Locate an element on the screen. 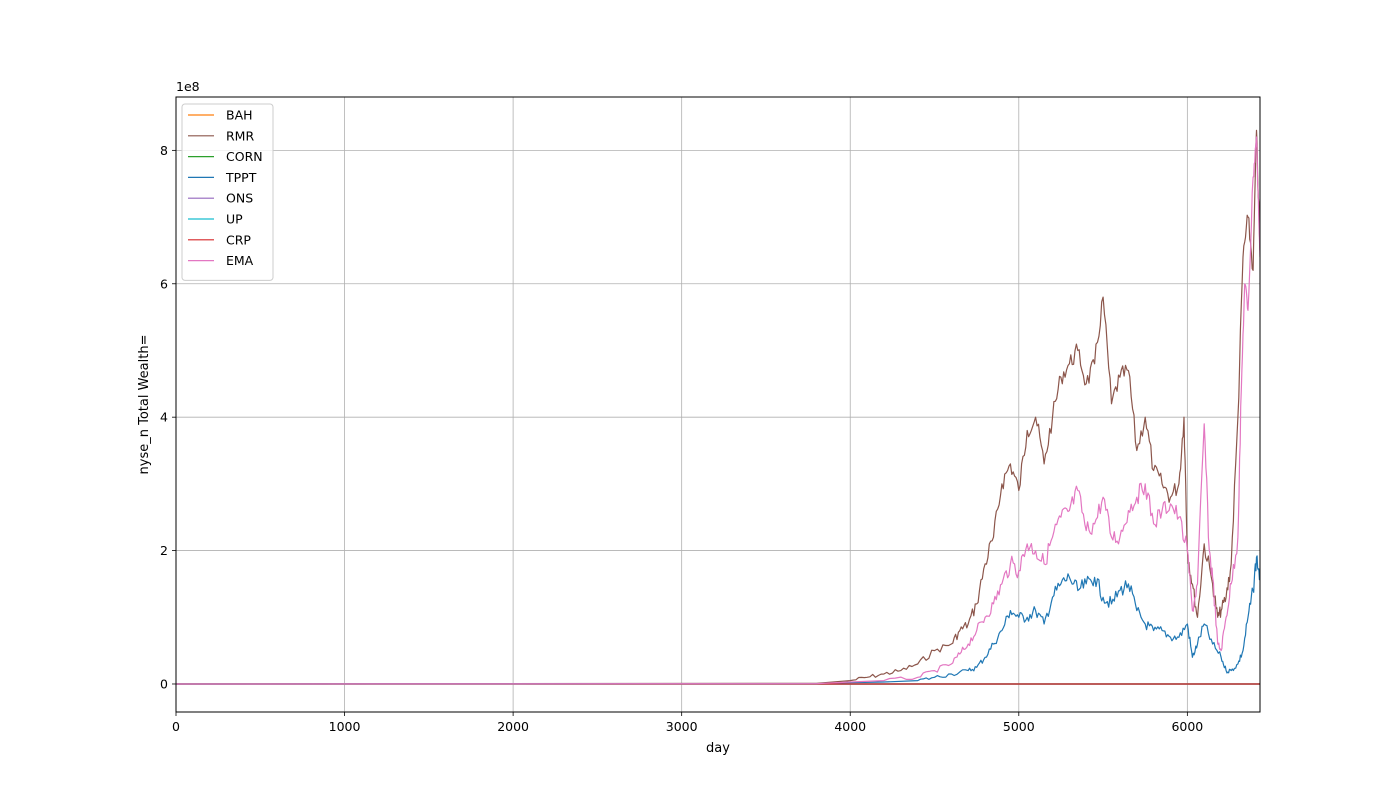 The width and height of the screenshot is (1400, 800). x-axis-label: day is located at coordinates (718, 748).